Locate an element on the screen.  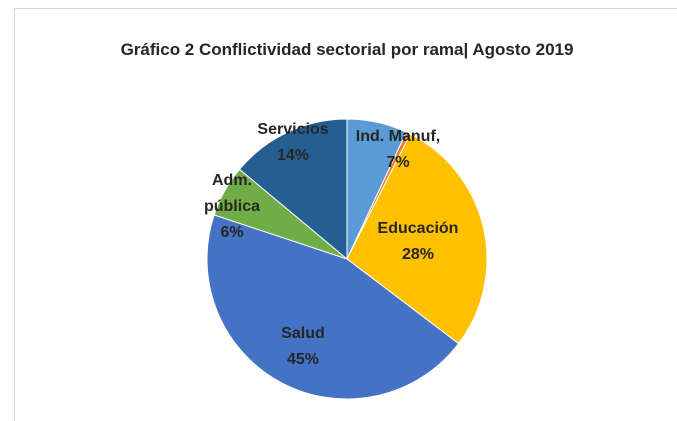
category-label: Adm. pública is located at coordinates (231, 193).